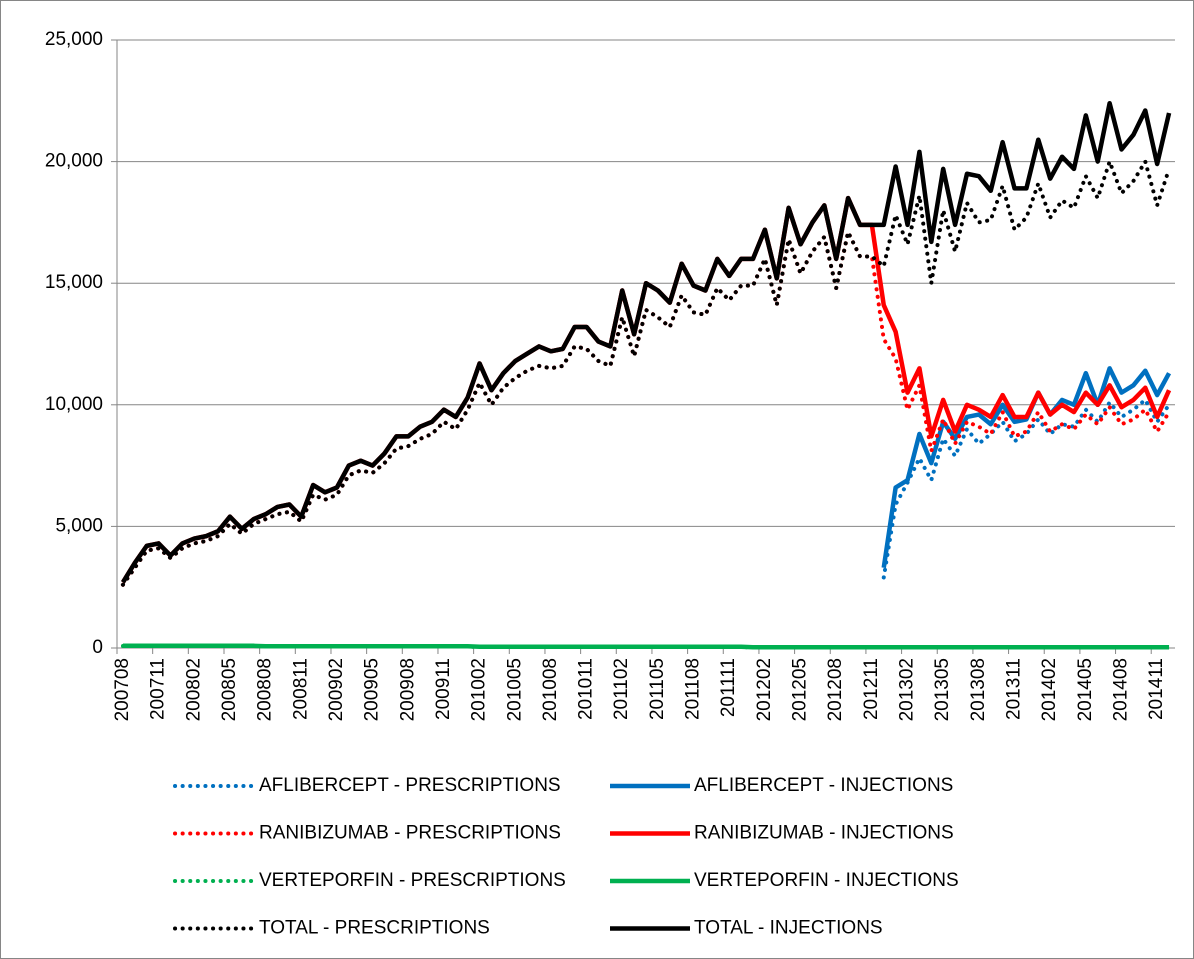  What do you see at coordinates (826, 880) in the screenshot?
I see `legend-label: VERTEPORFIN - INJECTIONS` at bounding box center [826, 880].